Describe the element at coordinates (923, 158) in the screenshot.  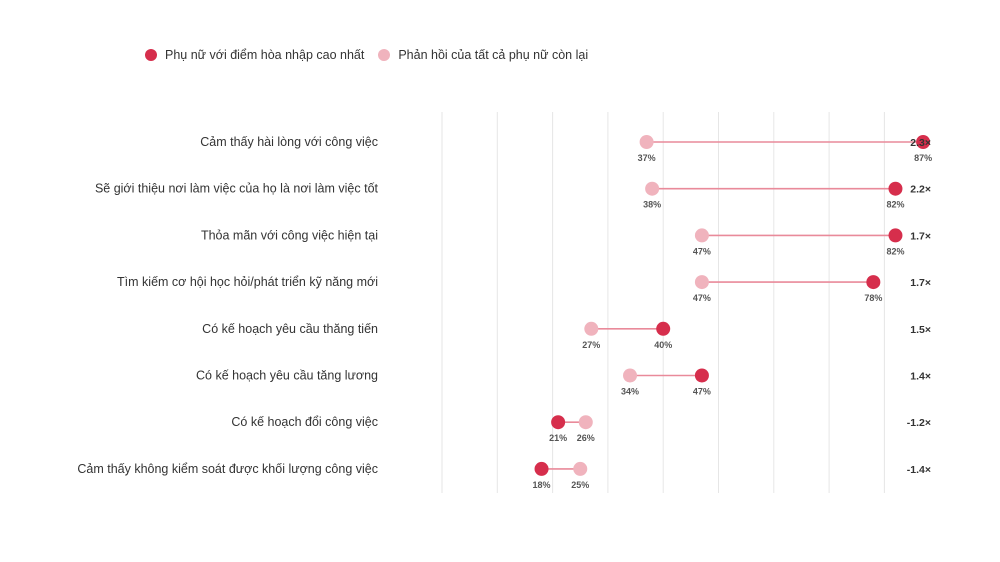
I see `top-value-label: 87%` at that location.